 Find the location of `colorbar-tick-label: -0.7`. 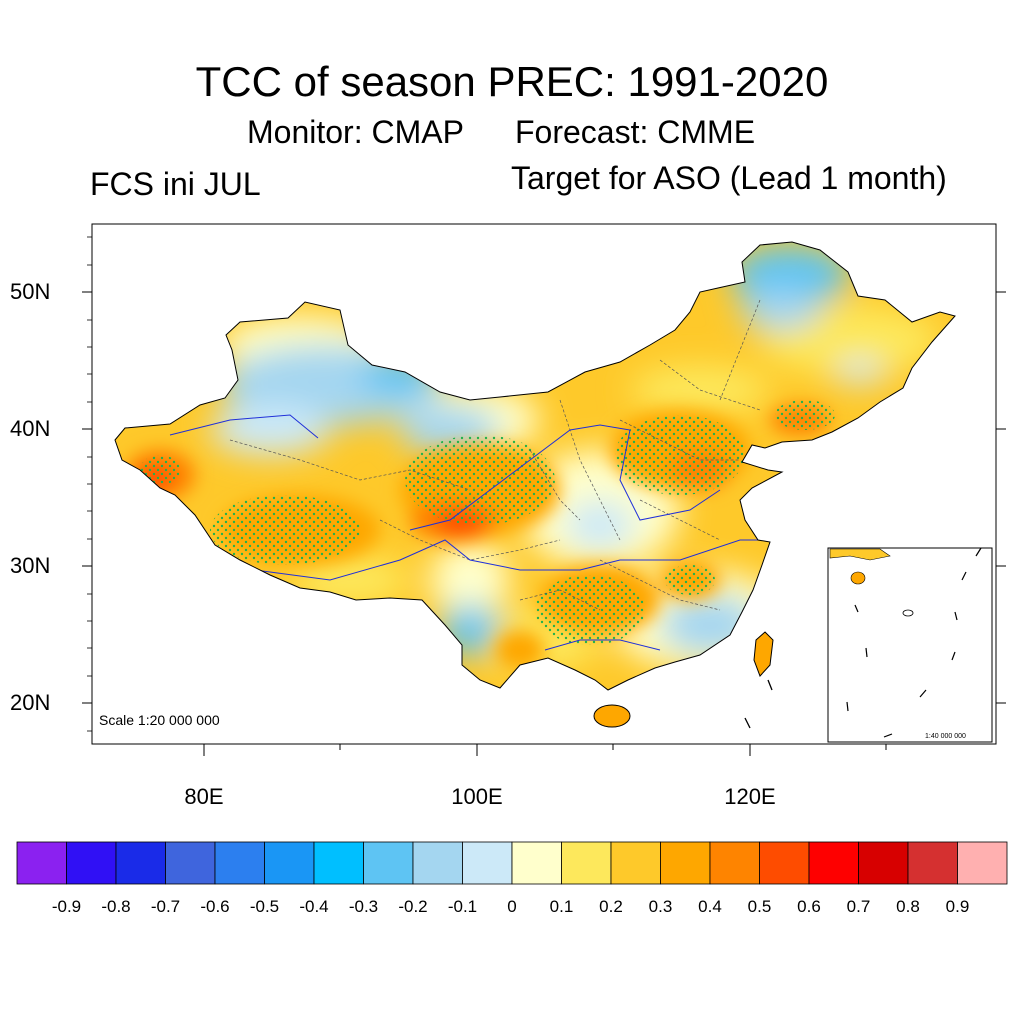

colorbar-tick-label: -0.7 is located at coordinates (165, 906).